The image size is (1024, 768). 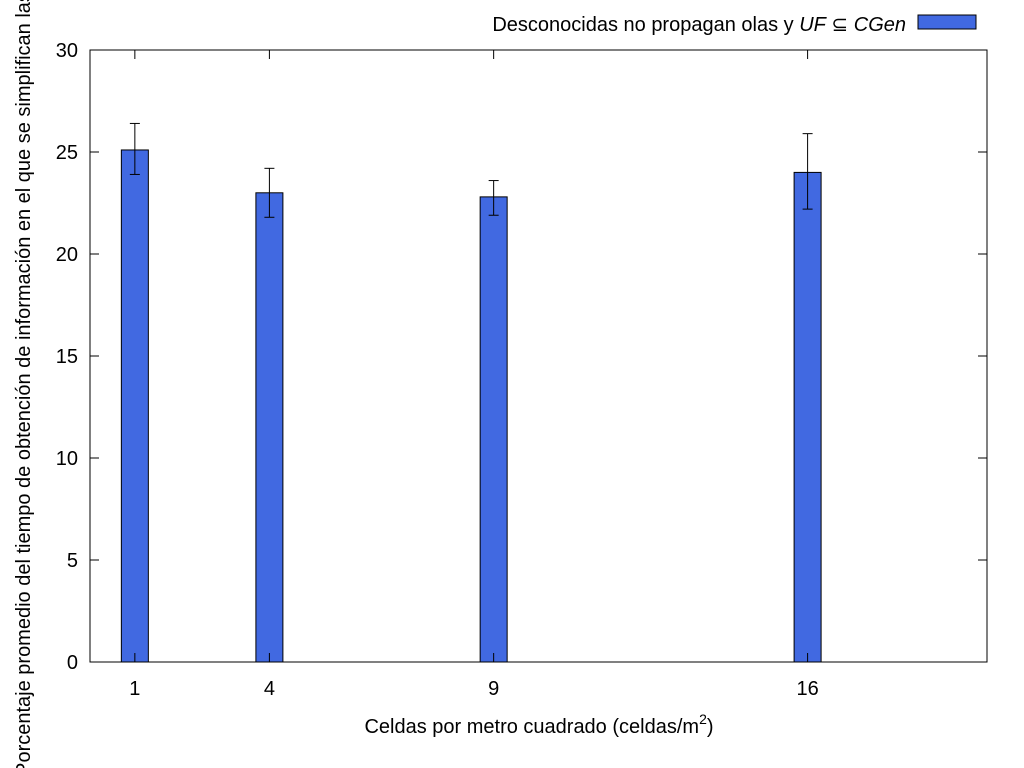 I want to click on x-tick-label: 9, so click(x=493, y=689).